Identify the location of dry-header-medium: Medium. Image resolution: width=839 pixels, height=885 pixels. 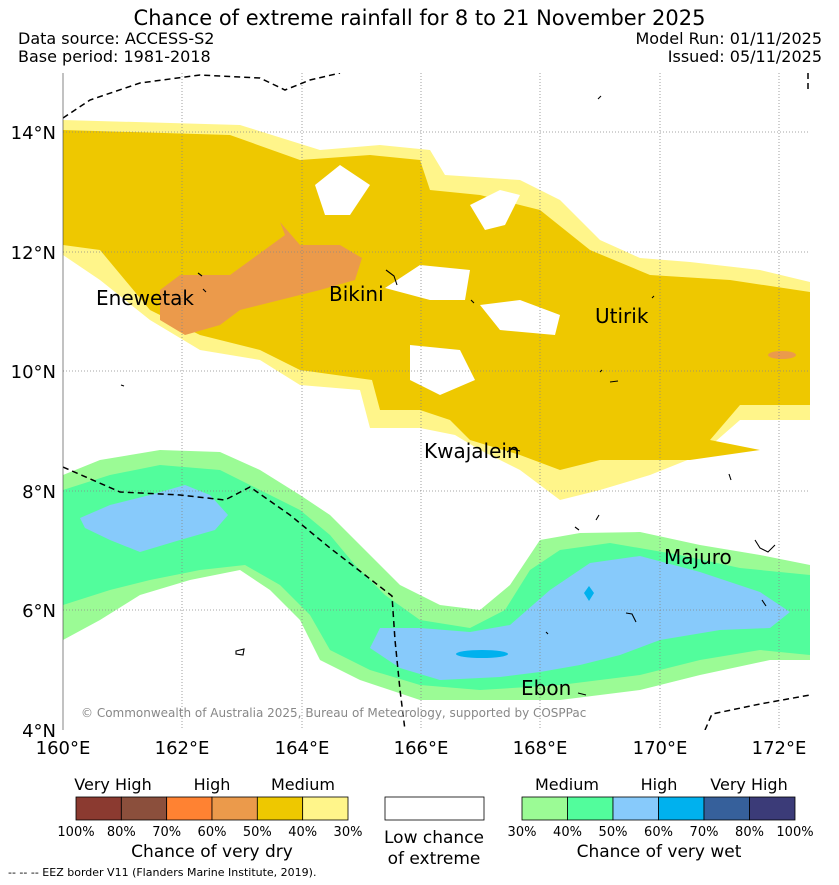
(303, 784).